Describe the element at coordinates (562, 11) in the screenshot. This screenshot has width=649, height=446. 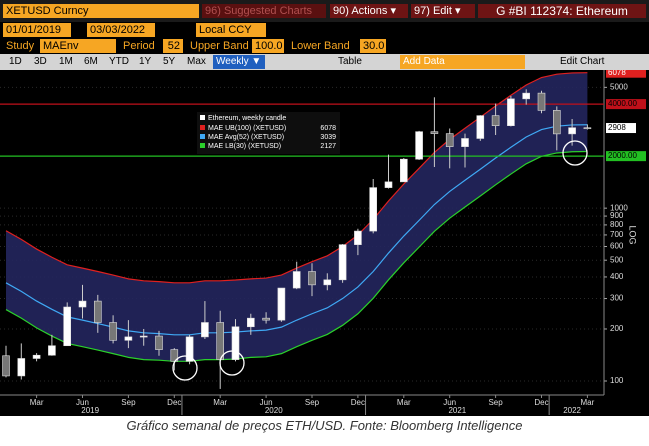
I see `ticker-label: G #BI 112374: Ethereum` at that location.